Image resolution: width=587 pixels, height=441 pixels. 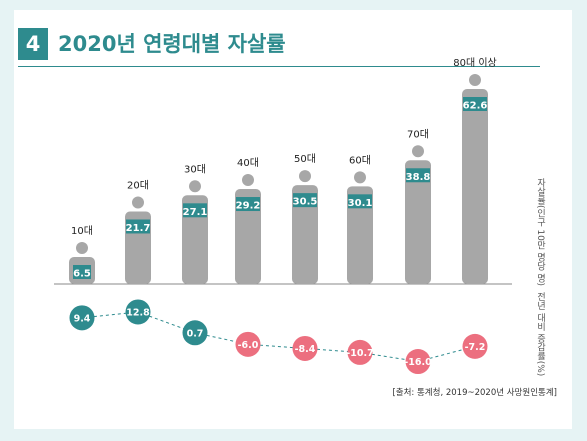 I want to click on category-label: 50대, so click(x=305, y=159).